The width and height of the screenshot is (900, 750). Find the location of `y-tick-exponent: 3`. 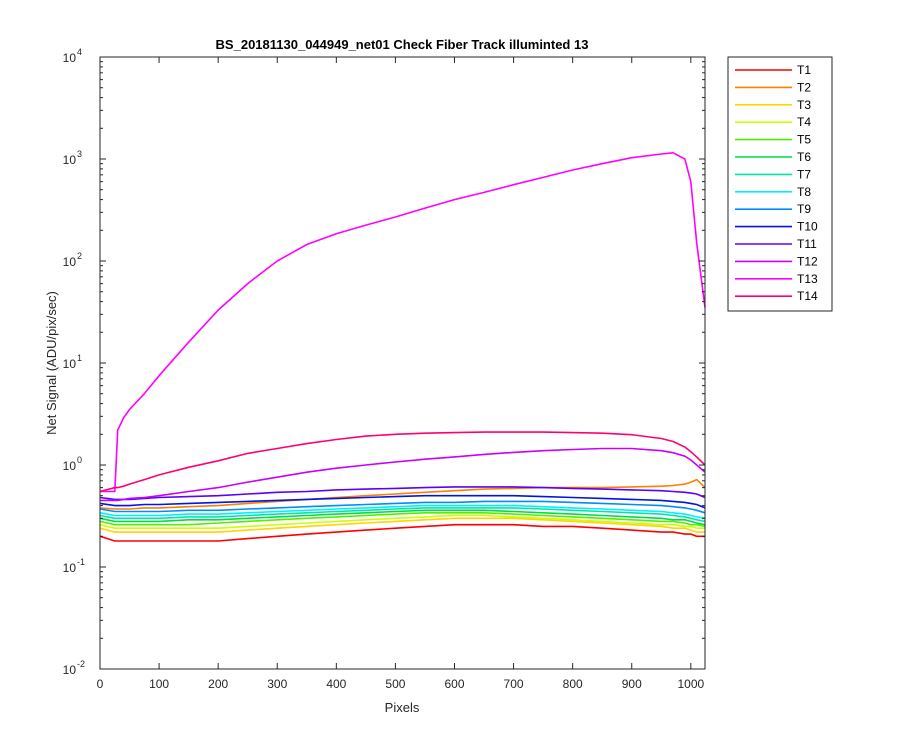

y-tick-exponent: 3 is located at coordinates (79, 154).